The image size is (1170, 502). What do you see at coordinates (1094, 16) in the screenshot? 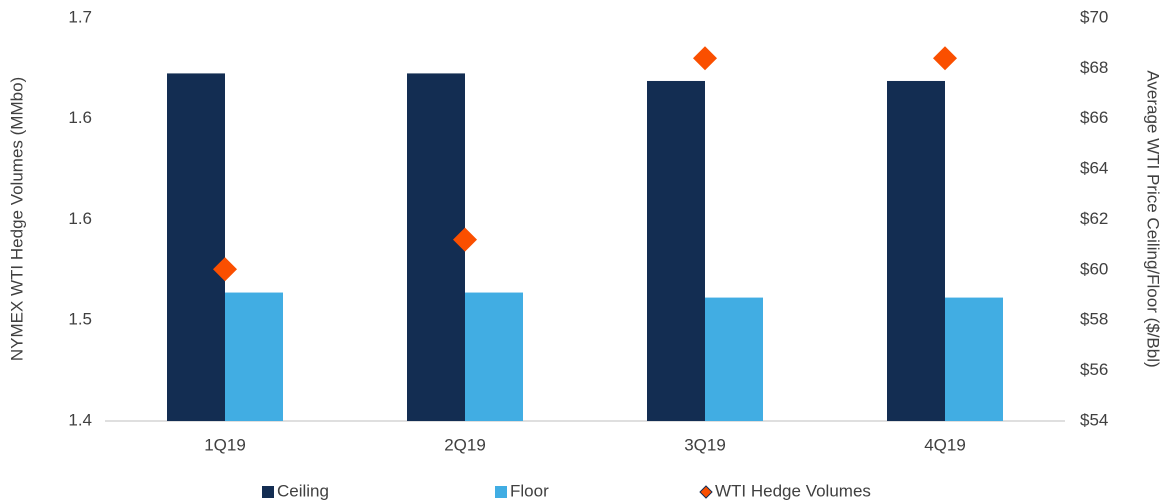
I see `y2-tick-label: $70` at bounding box center [1094, 16].